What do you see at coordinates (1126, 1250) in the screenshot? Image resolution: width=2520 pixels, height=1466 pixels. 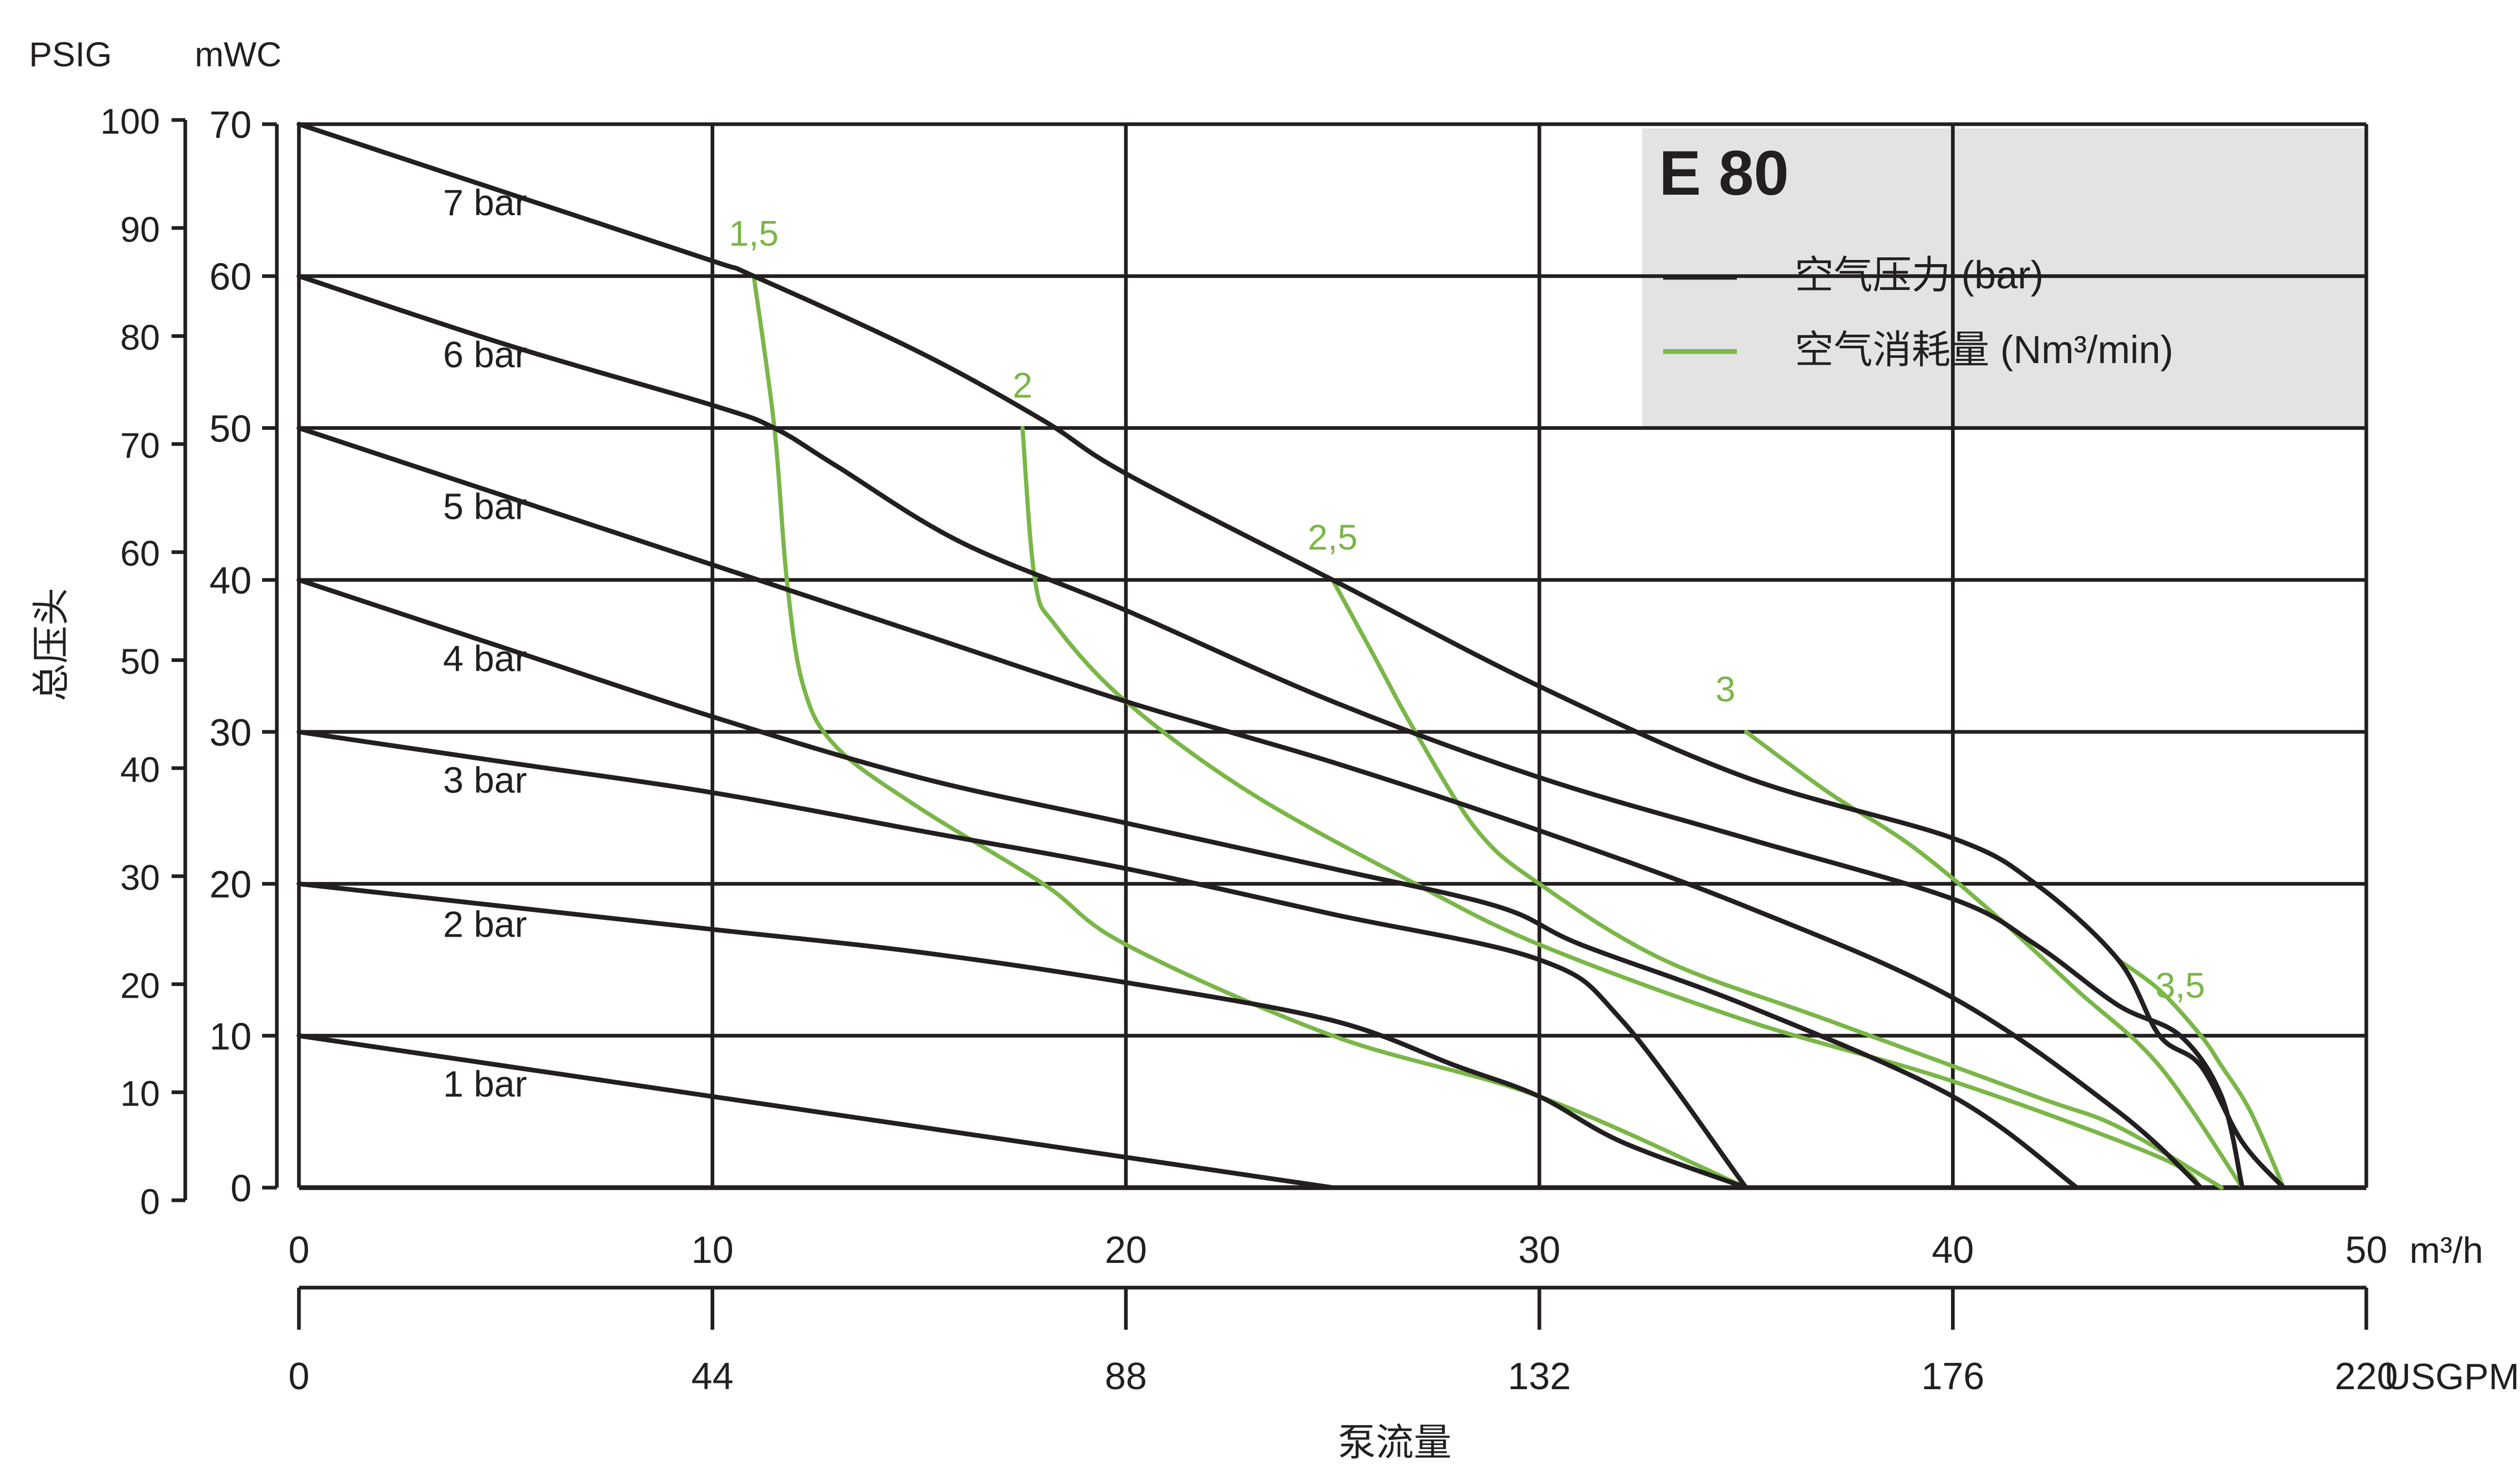 I see `x-tick-label-primary: 20` at bounding box center [1126, 1250].